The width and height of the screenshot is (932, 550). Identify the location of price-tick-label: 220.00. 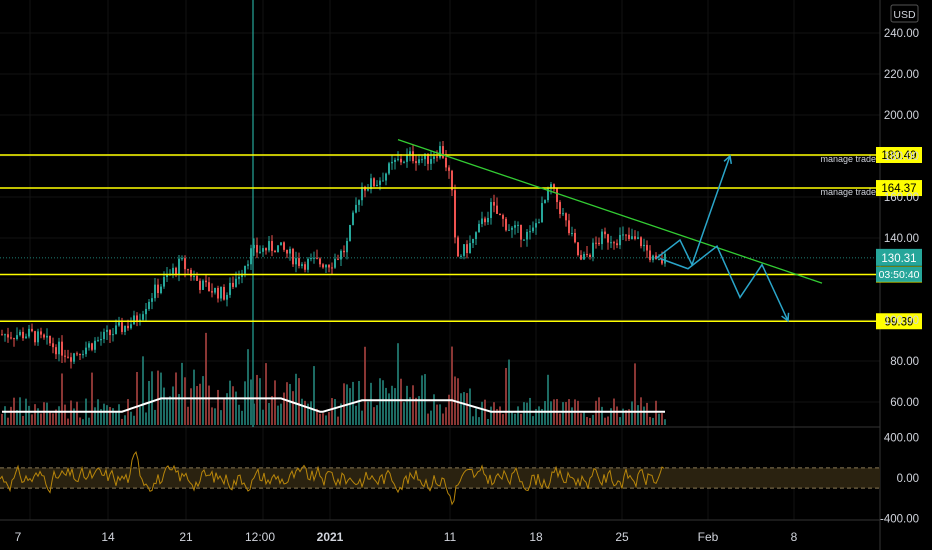
(901, 75).